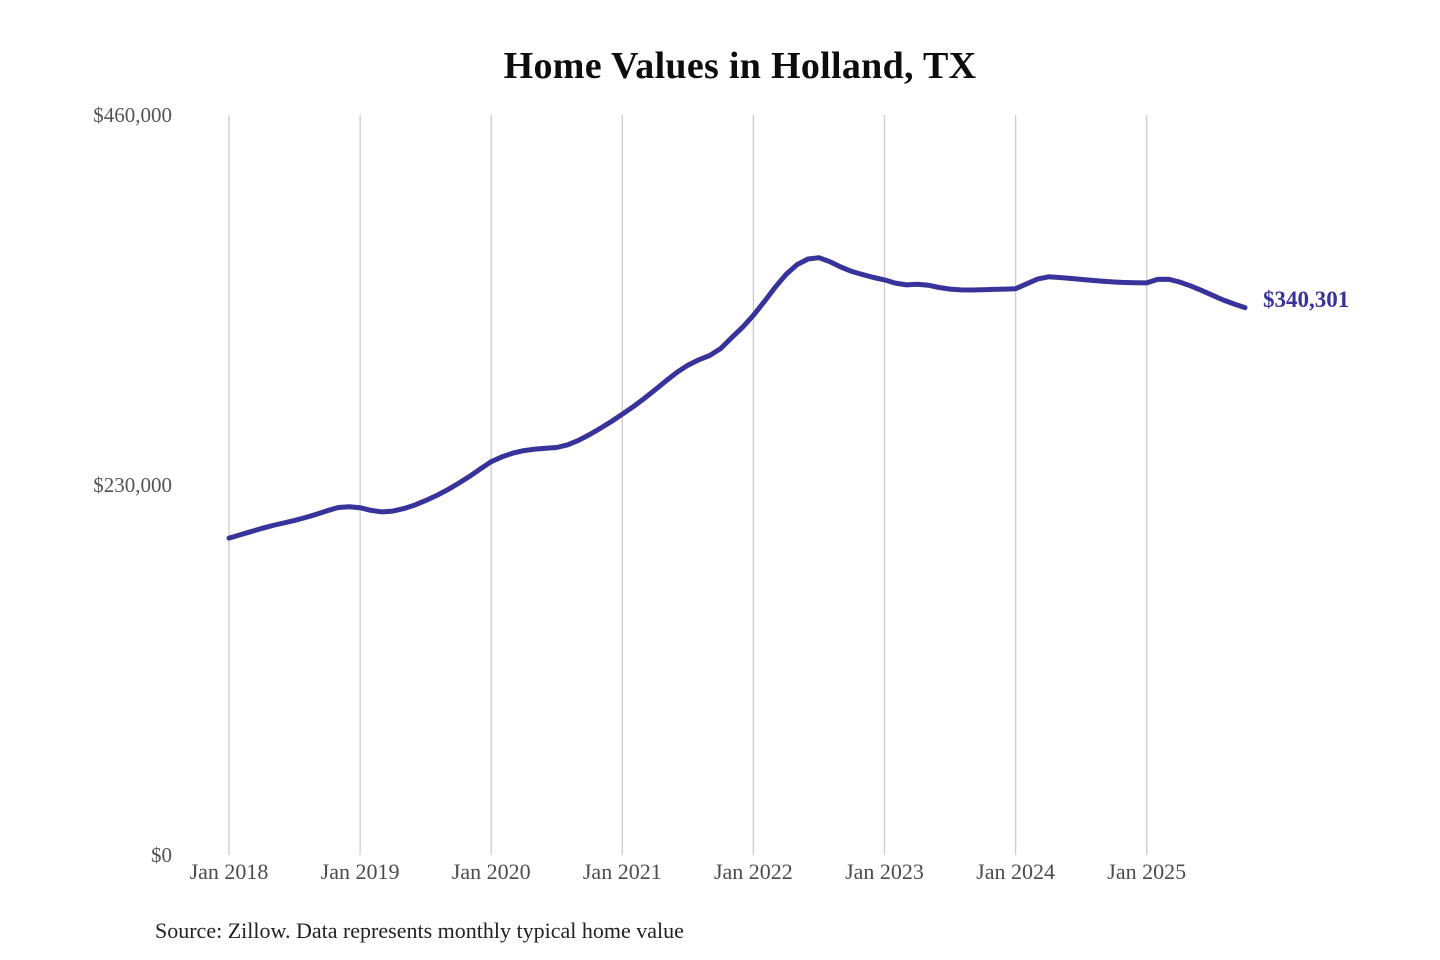 This screenshot has height=960, width=1440. I want to click on x-axis-tick-label: Jan 2025, so click(1147, 871).